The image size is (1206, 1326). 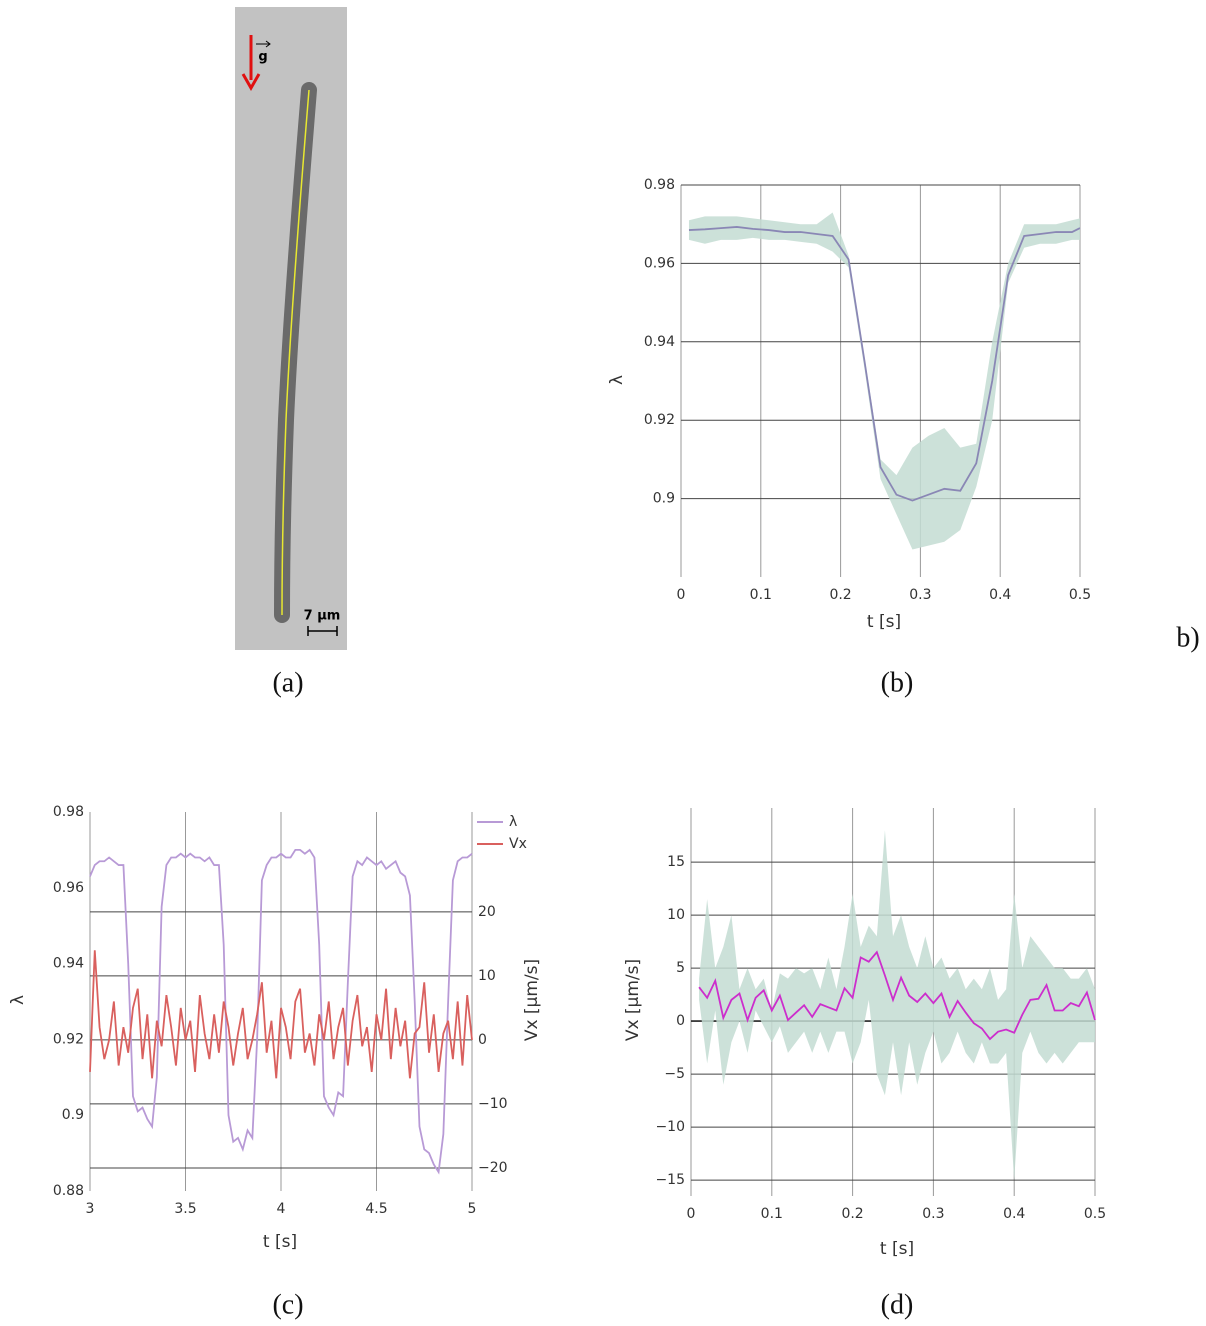 What do you see at coordinates (532, 1000) in the screenshot?
I see `y2-axis-label: Vx [µm/s]` at bounding box center [532, 1000].